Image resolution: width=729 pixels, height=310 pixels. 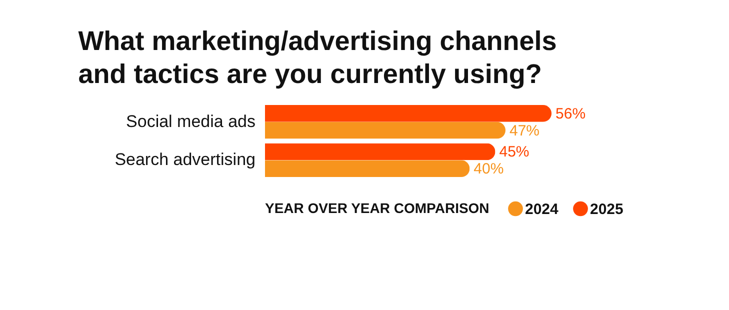 I want to click on chart-title: What marketing/advertising channels and tactics are you currently using?, so click(x=317, y=57).